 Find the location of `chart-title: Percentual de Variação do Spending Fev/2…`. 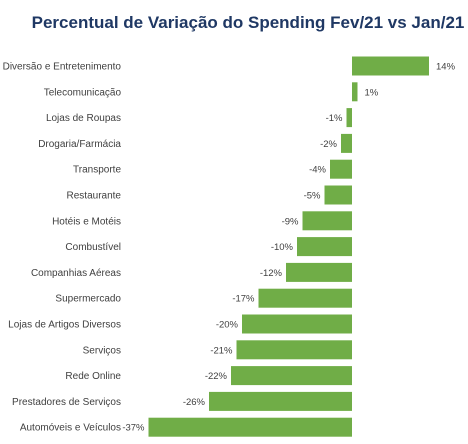

chart-title: Percentual de Variação do Spending Fev/2… is located at coordinates (248, 22).